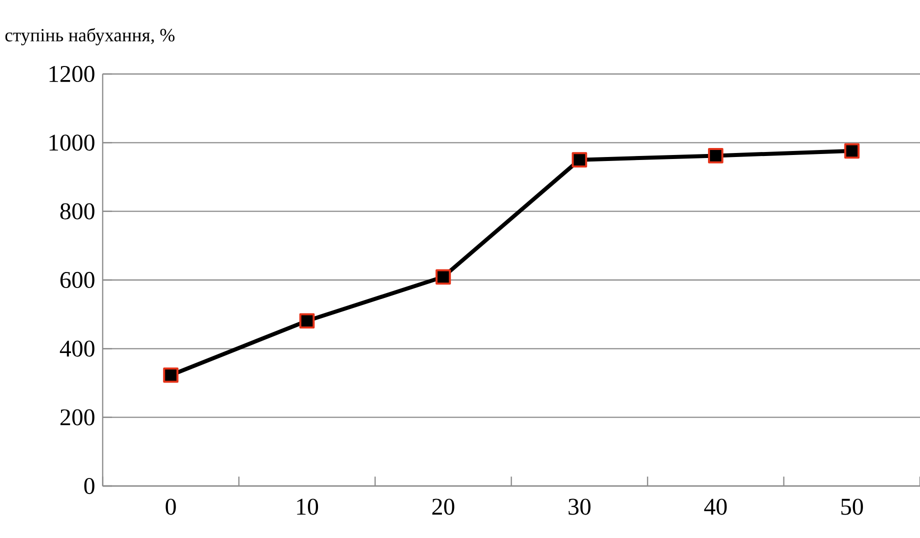 This screenshot has width=920, height=538. I want to click on y-tick-label: 400, so click(77, 348).